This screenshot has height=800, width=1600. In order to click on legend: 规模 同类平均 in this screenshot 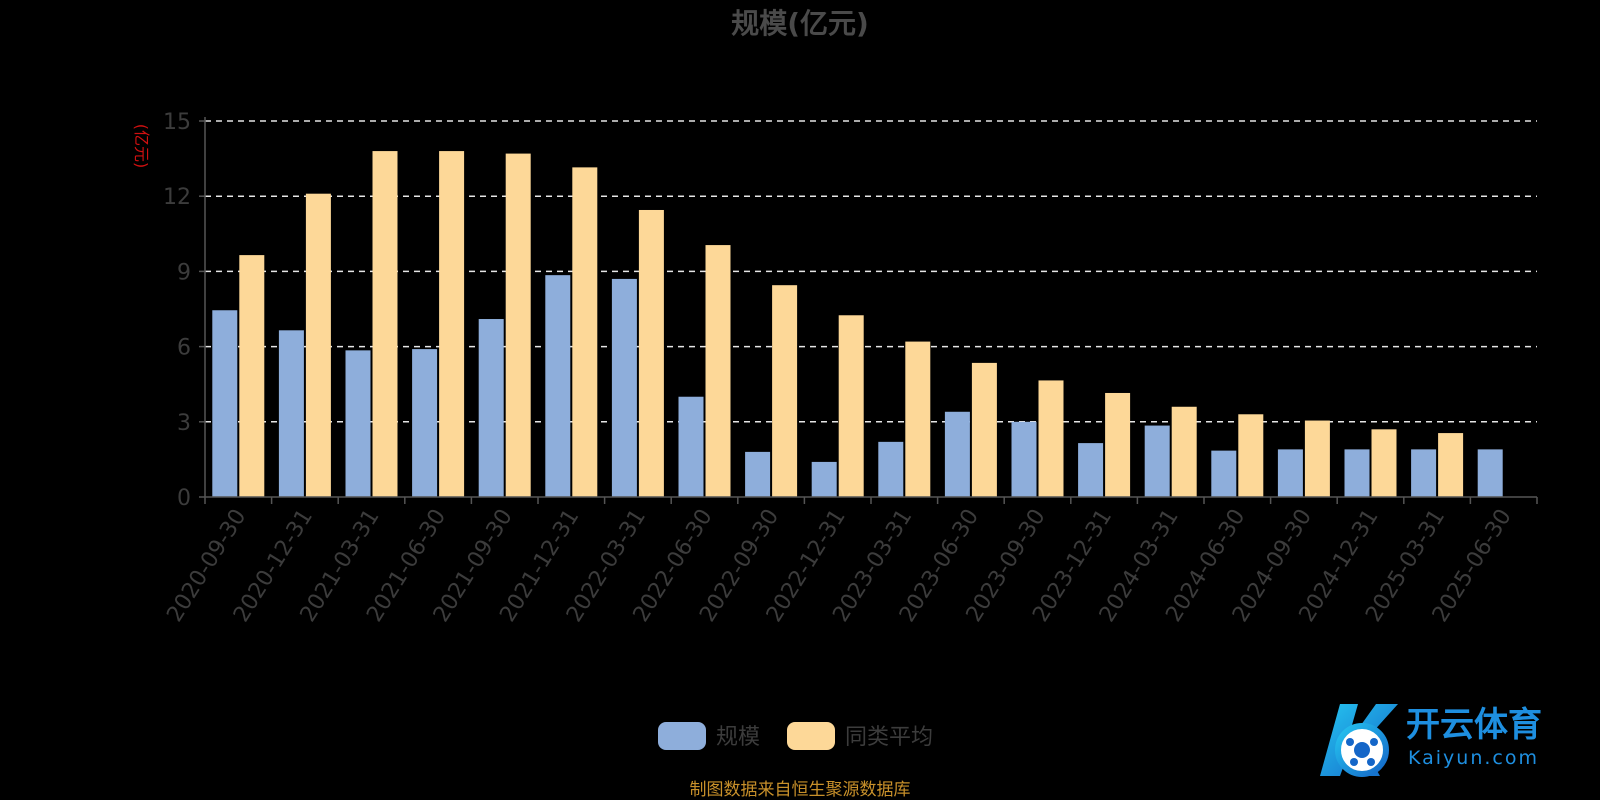, I will do `click(795, 736)`.